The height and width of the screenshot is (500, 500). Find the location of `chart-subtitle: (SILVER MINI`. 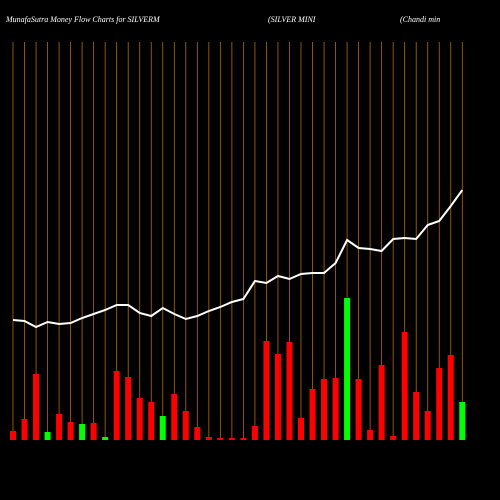

chart-subtitle: (SILVER MINI is located at coordinates (292, 19).